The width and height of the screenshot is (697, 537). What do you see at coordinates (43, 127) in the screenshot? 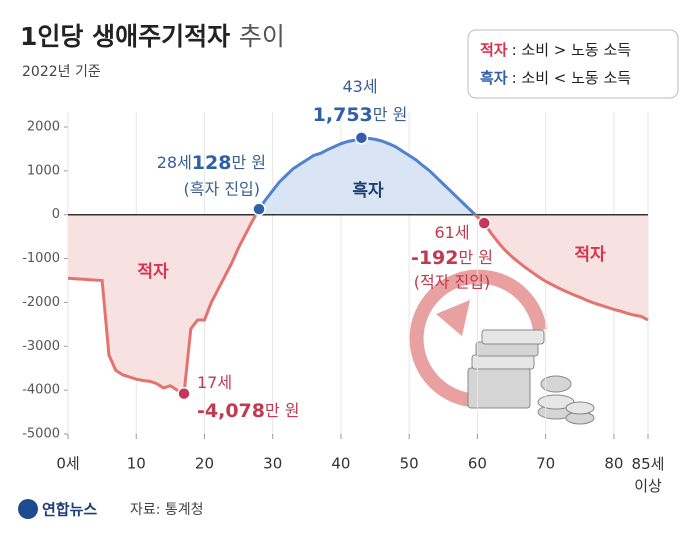
I see `y-tick-label: 2000` at bounding box center [43, 127].